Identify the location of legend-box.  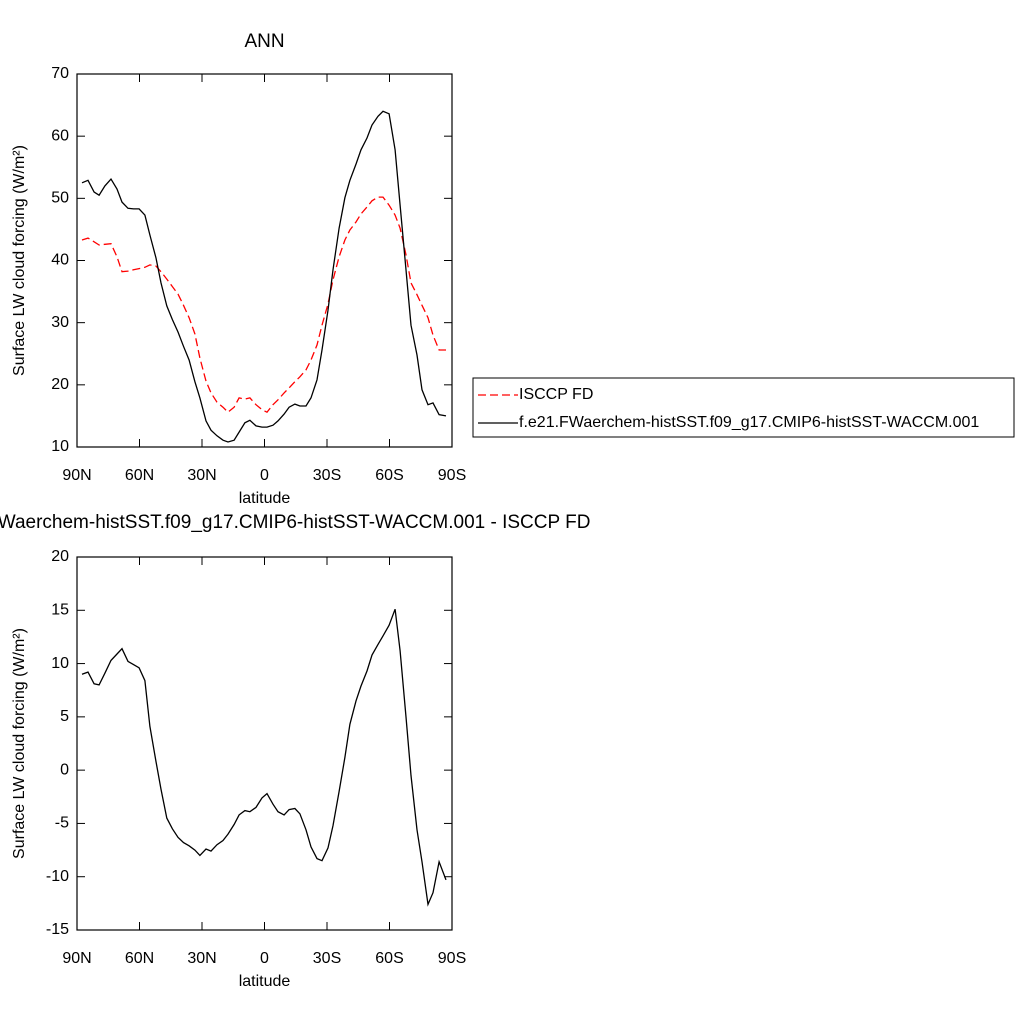
(743, 407).